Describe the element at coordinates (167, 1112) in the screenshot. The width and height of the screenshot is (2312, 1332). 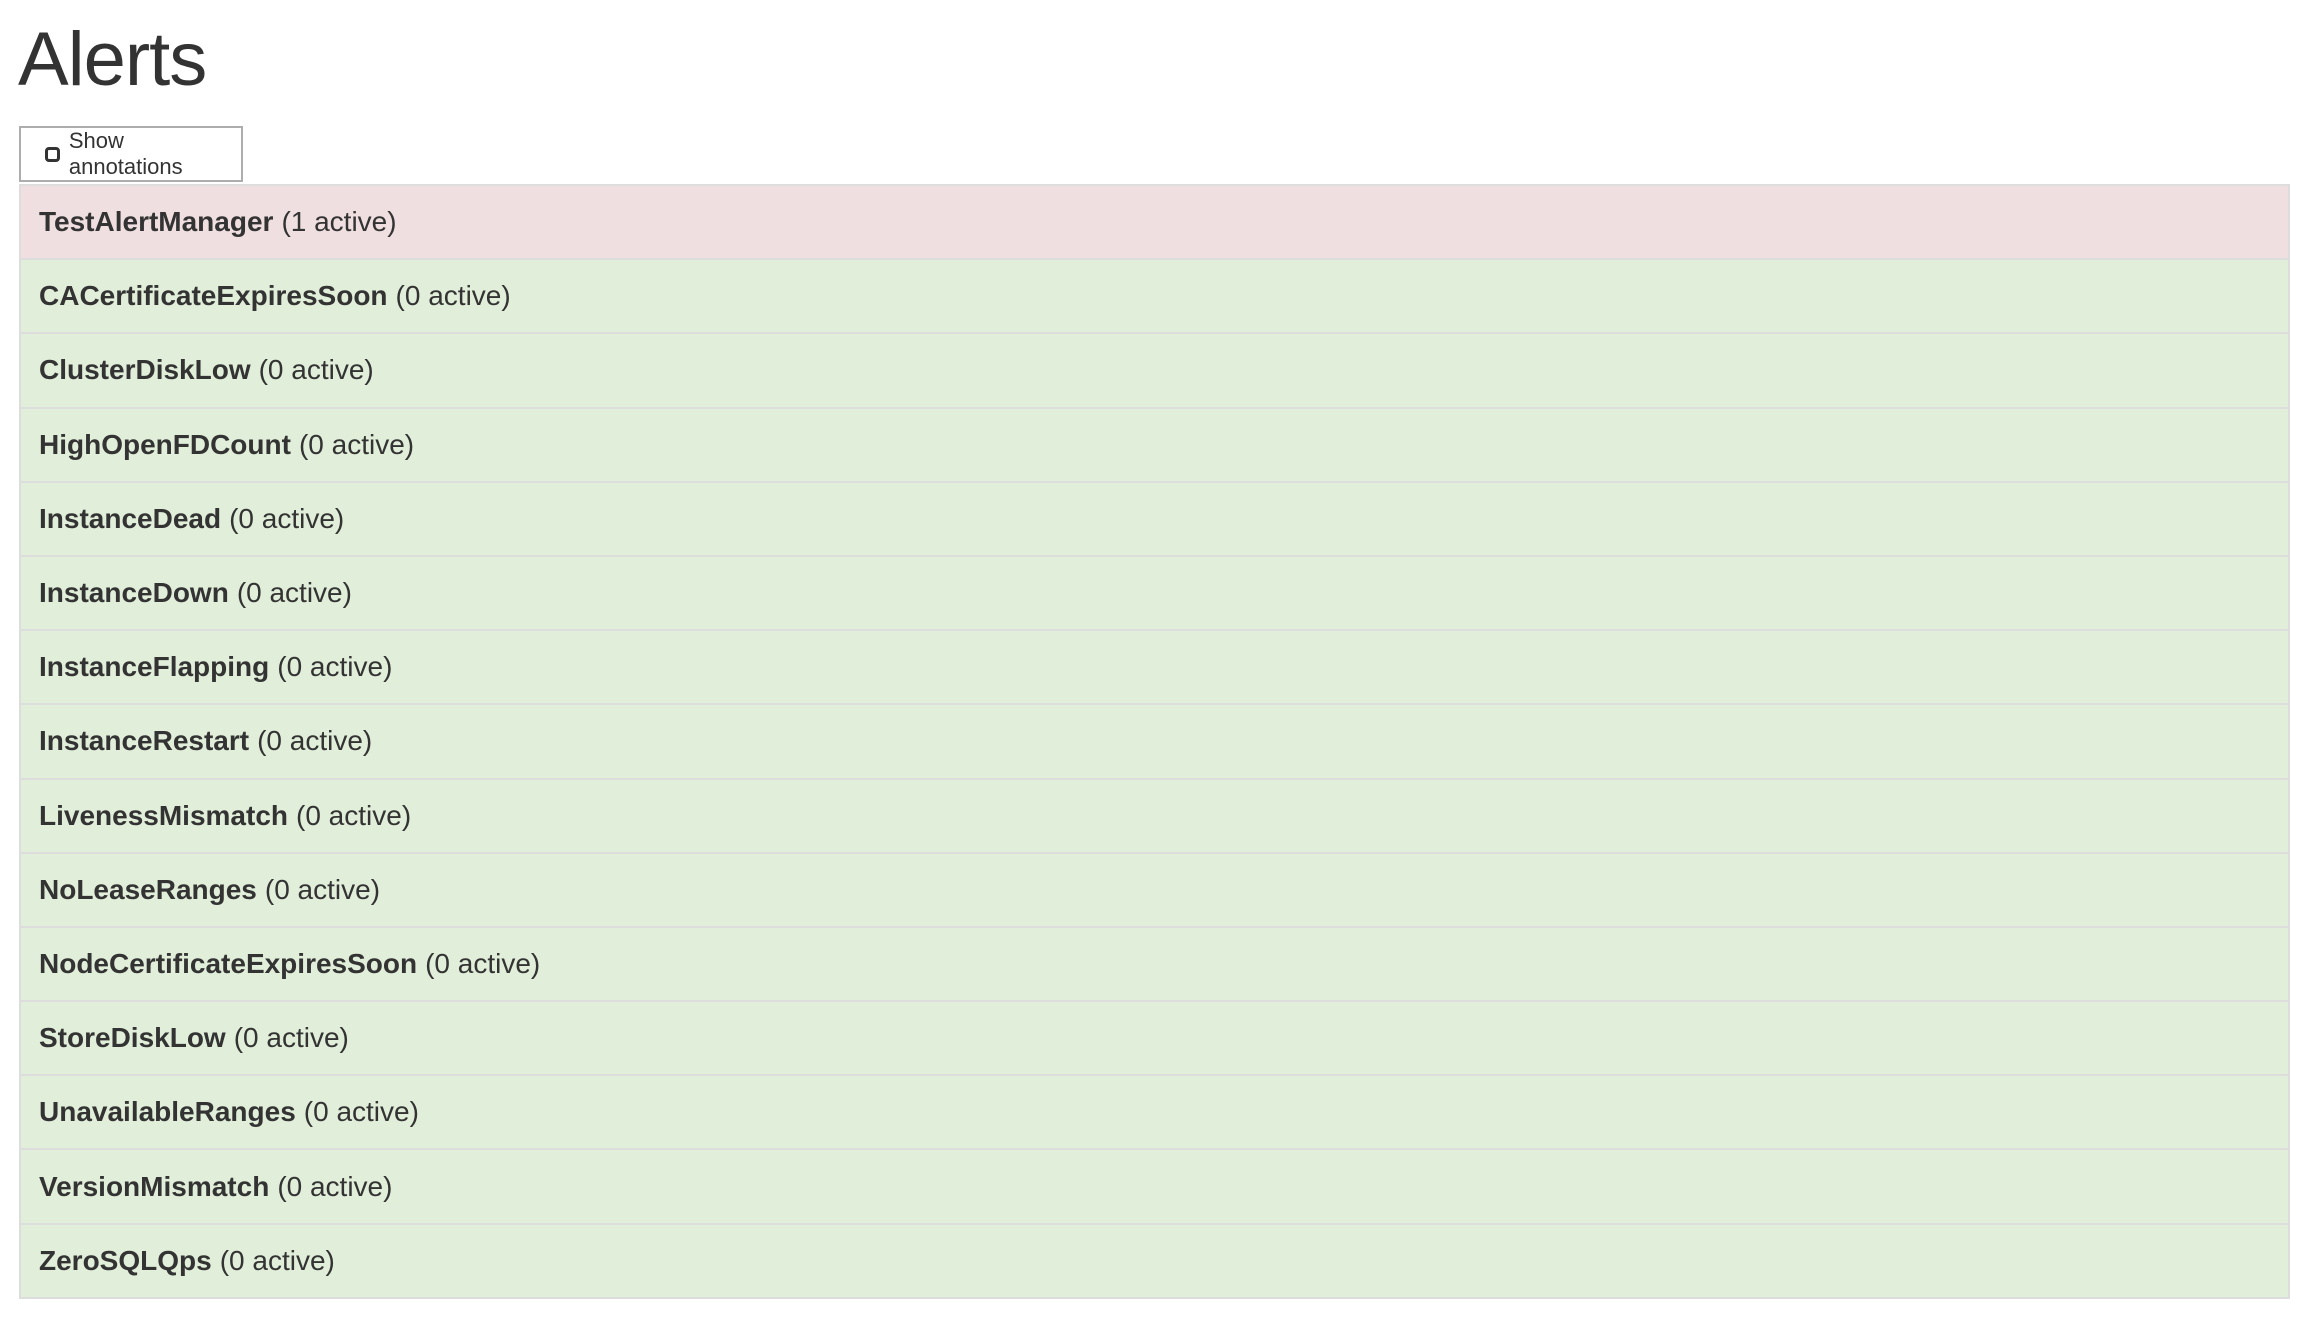
I see `alert-name: UnavailableRanges` at that location.